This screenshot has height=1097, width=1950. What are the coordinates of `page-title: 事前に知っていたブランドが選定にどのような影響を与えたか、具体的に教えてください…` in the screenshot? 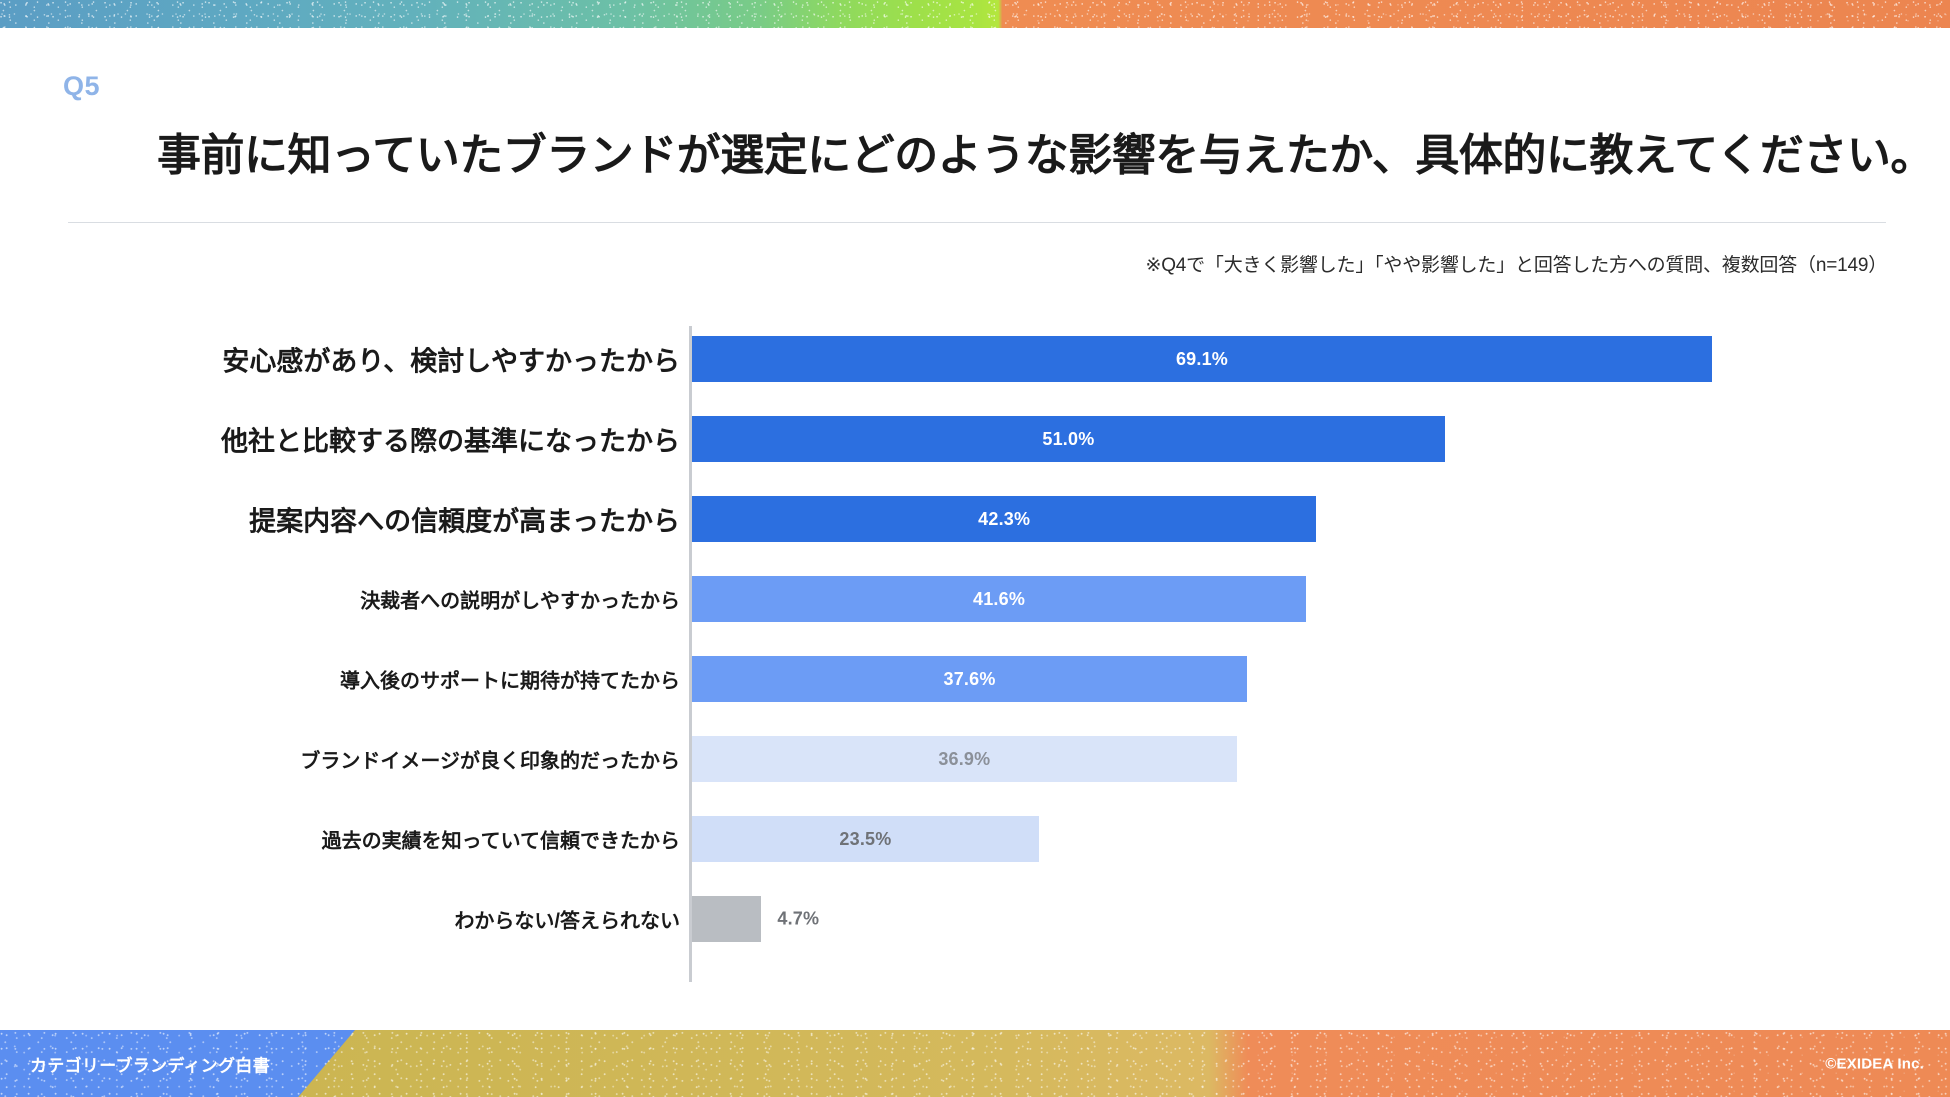 It's located at (1045, 155).